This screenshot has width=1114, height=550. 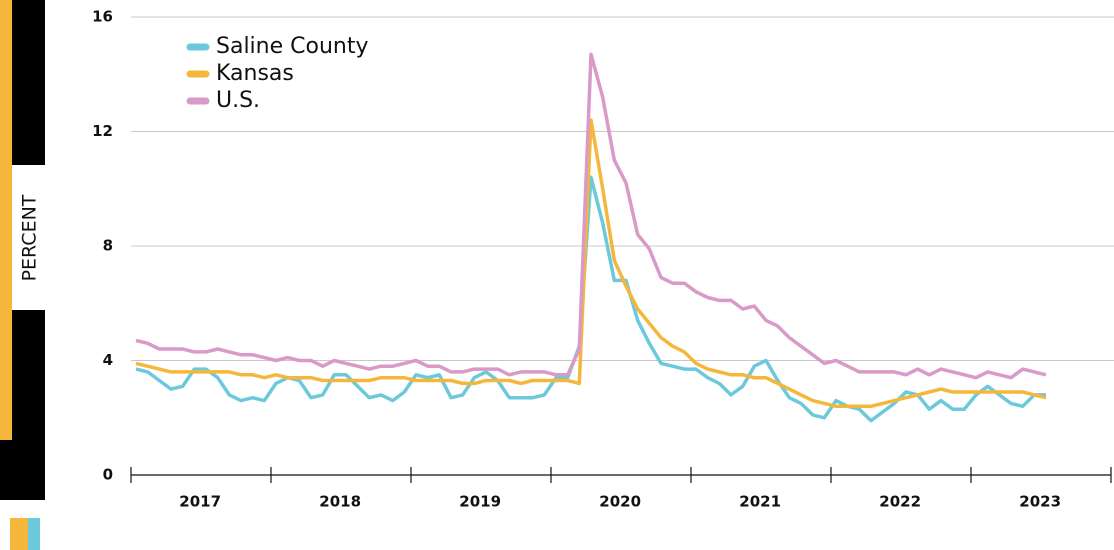 What do you see at coordinates (340, 502) in the screenshot?
I see `x-tick-label: 2018` at bounding box center [340, 502].